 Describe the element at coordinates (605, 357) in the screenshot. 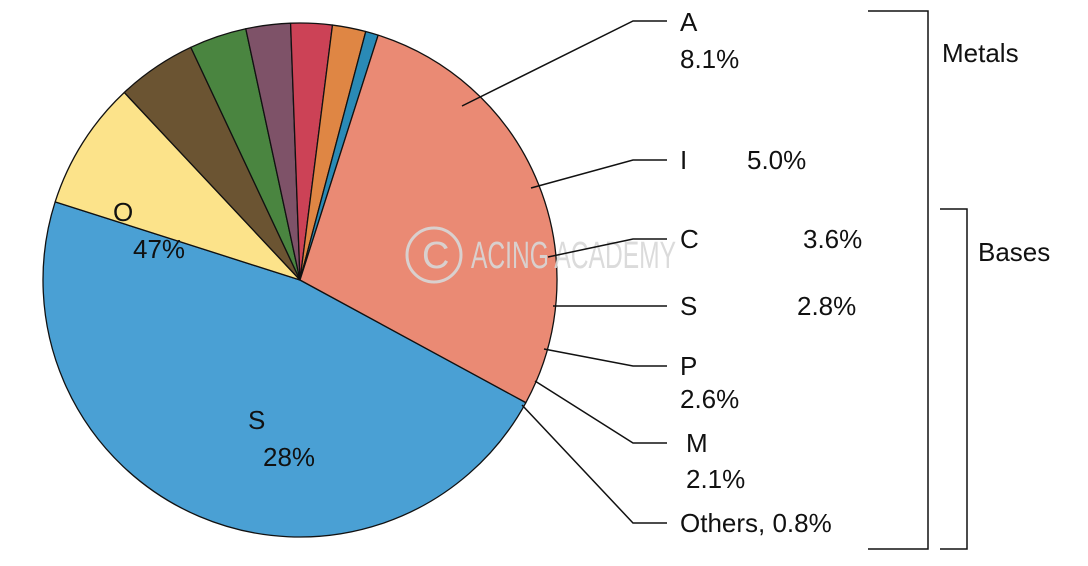

I see `leader-line-p` at that location.